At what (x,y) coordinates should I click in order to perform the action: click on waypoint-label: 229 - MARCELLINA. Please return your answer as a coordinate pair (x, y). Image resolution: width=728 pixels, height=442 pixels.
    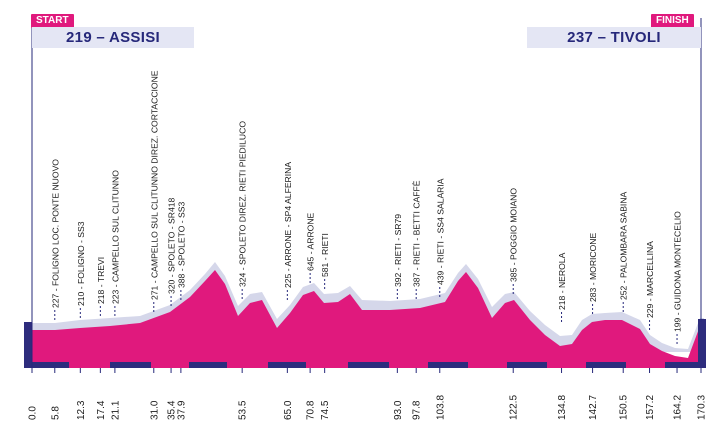
    Looking at the image, I should click on (650, 279).